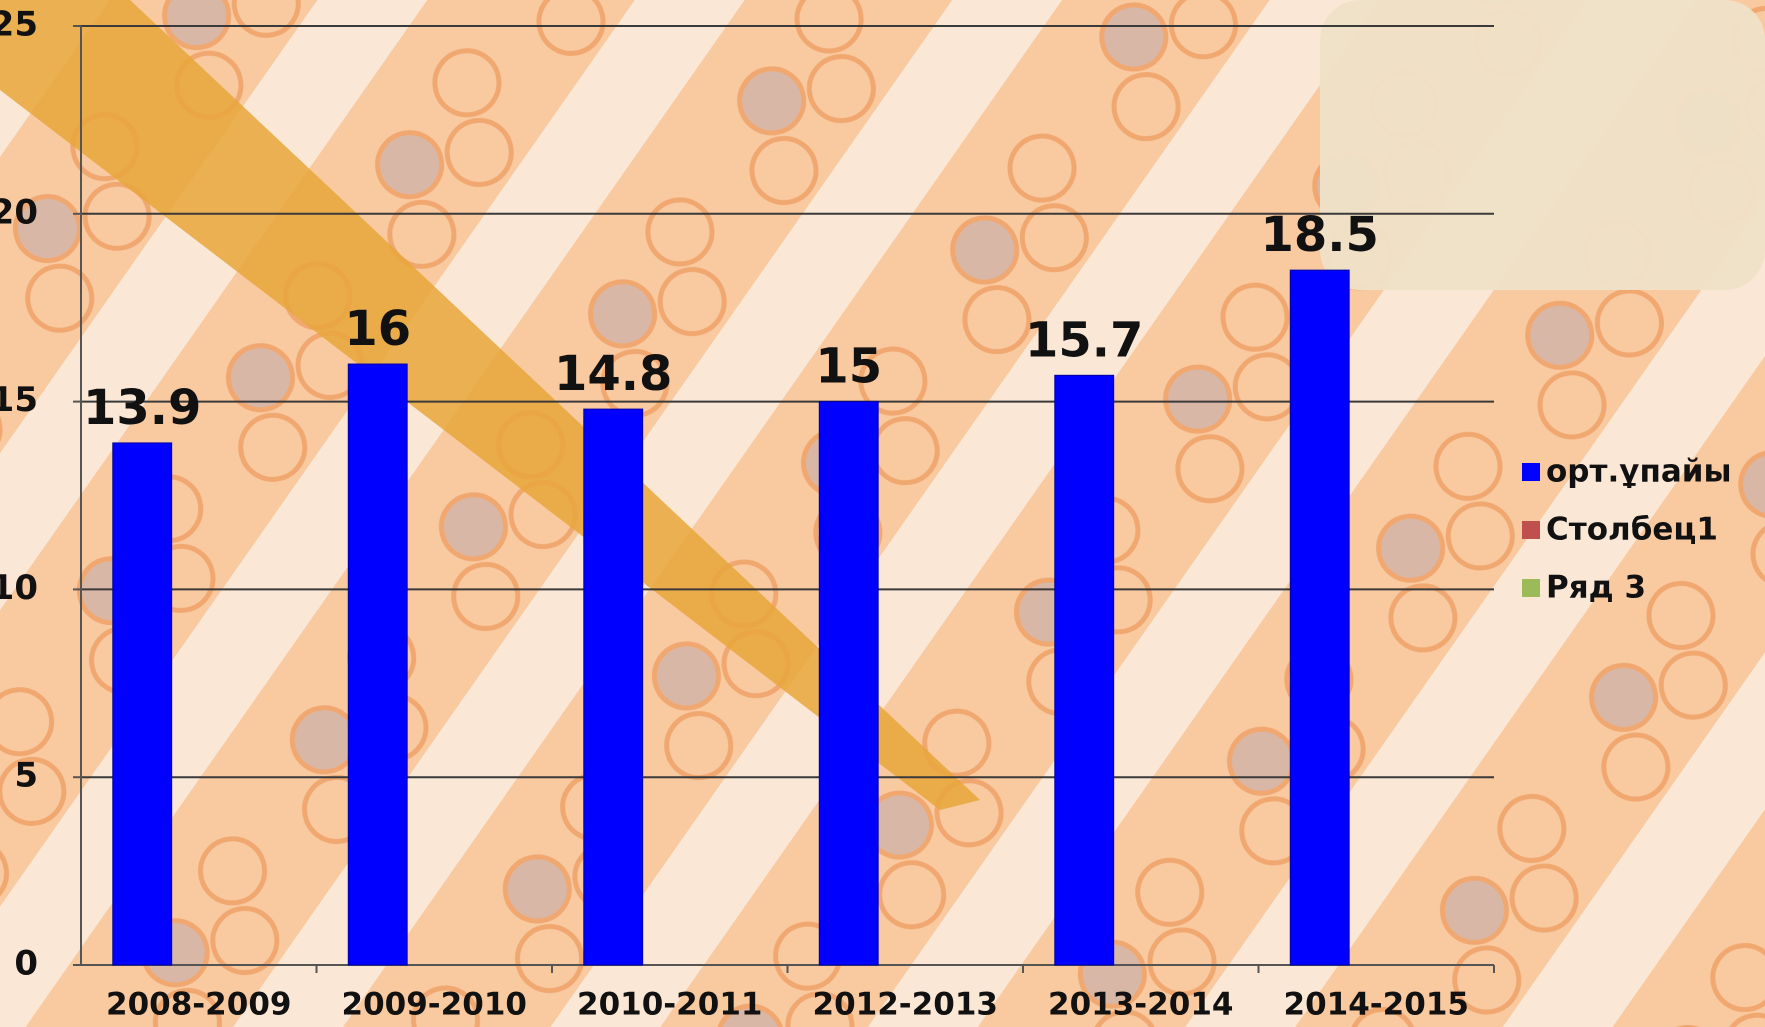 The image size is (1765, 1027). Describe the element at coordinates (905, 1005) in the screenshot. I see `x-tick-label: 2012-2013` at that location.